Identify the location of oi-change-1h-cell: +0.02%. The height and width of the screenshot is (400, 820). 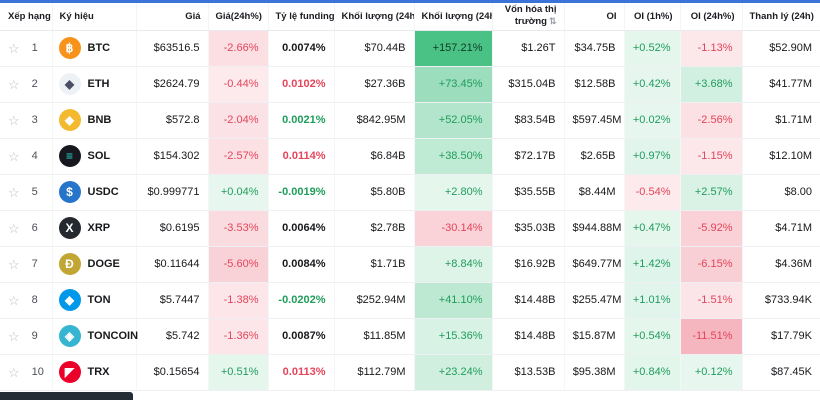
(652, 120).